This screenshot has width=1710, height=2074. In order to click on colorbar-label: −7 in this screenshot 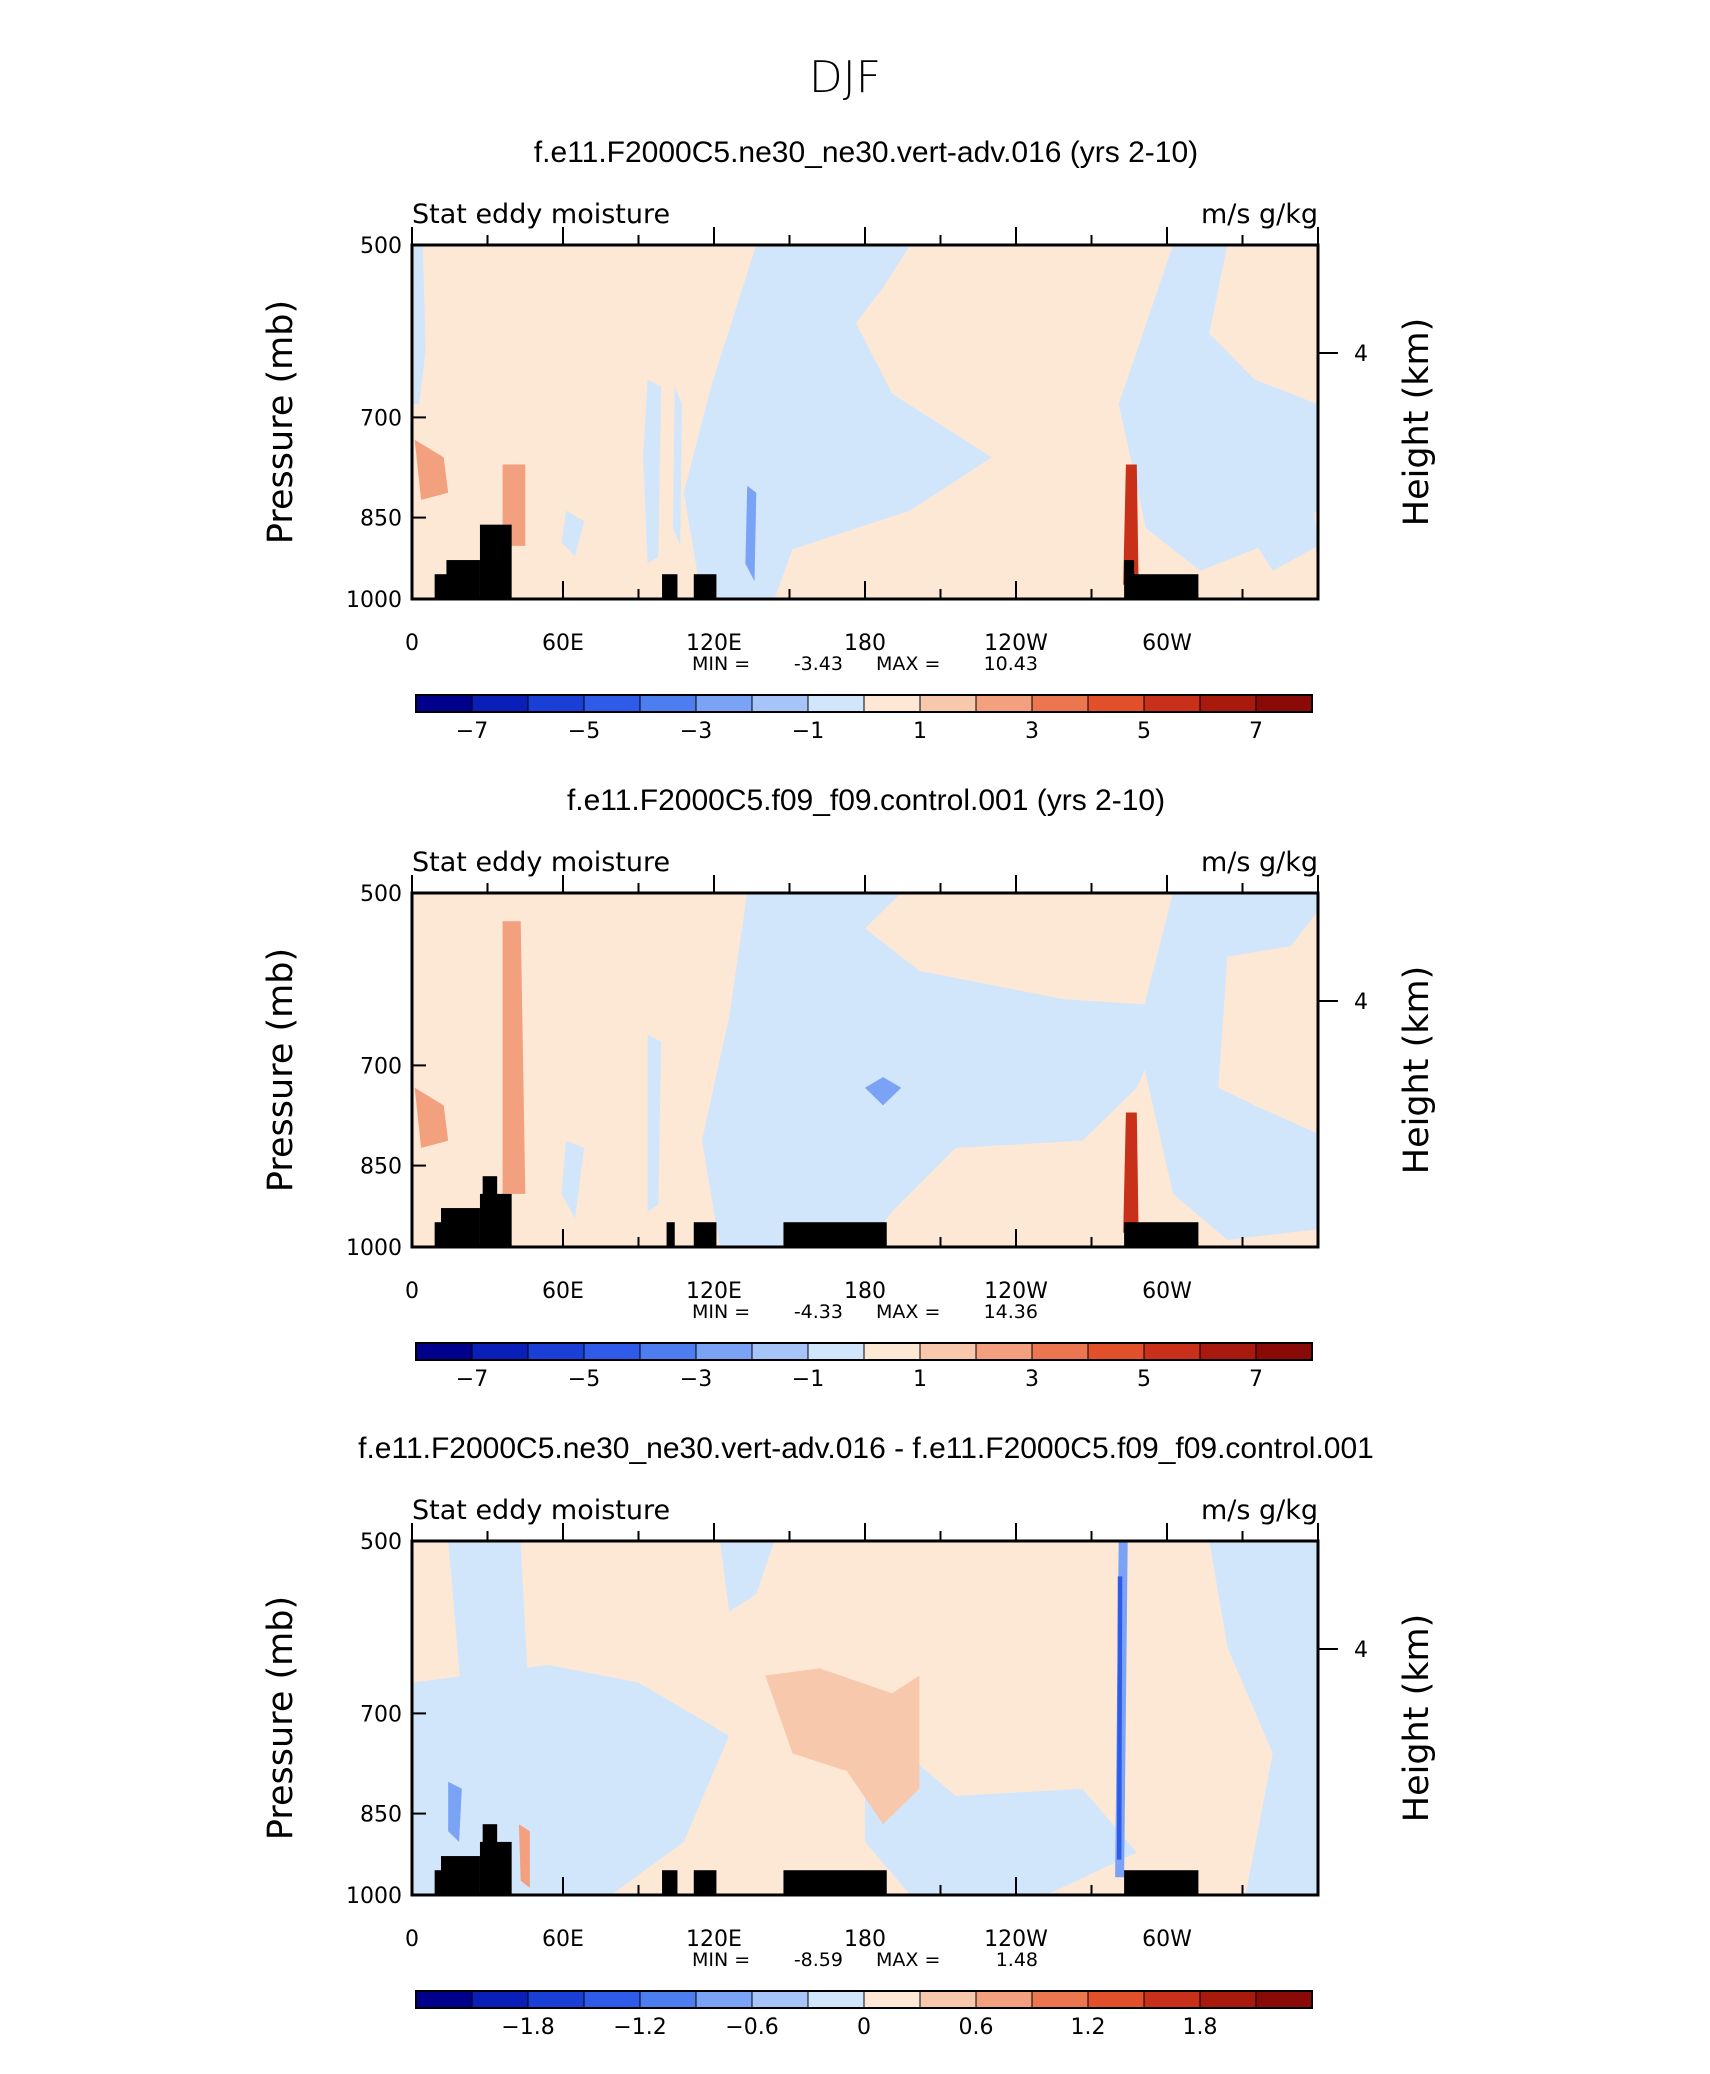, I will do `click(472, 731)`.